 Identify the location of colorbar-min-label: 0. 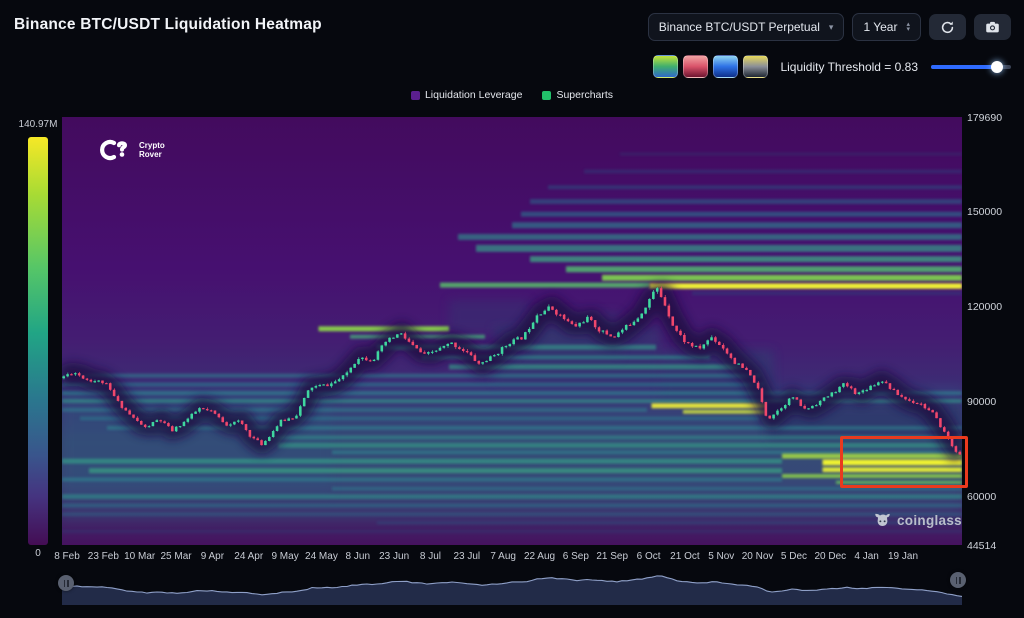
(38, 553).